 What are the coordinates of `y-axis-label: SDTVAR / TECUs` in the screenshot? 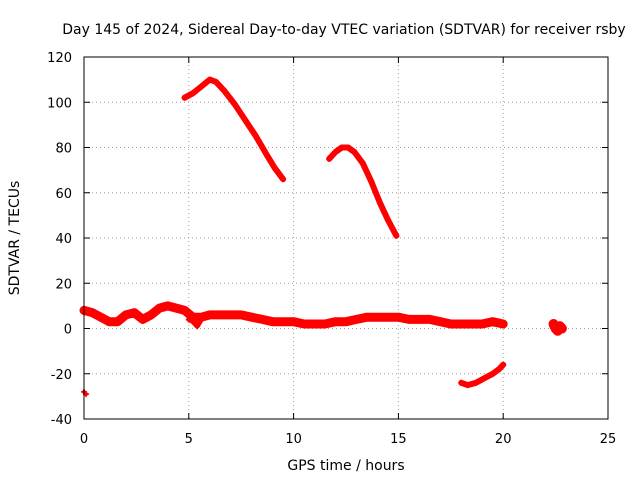 It's located at (15, 238).